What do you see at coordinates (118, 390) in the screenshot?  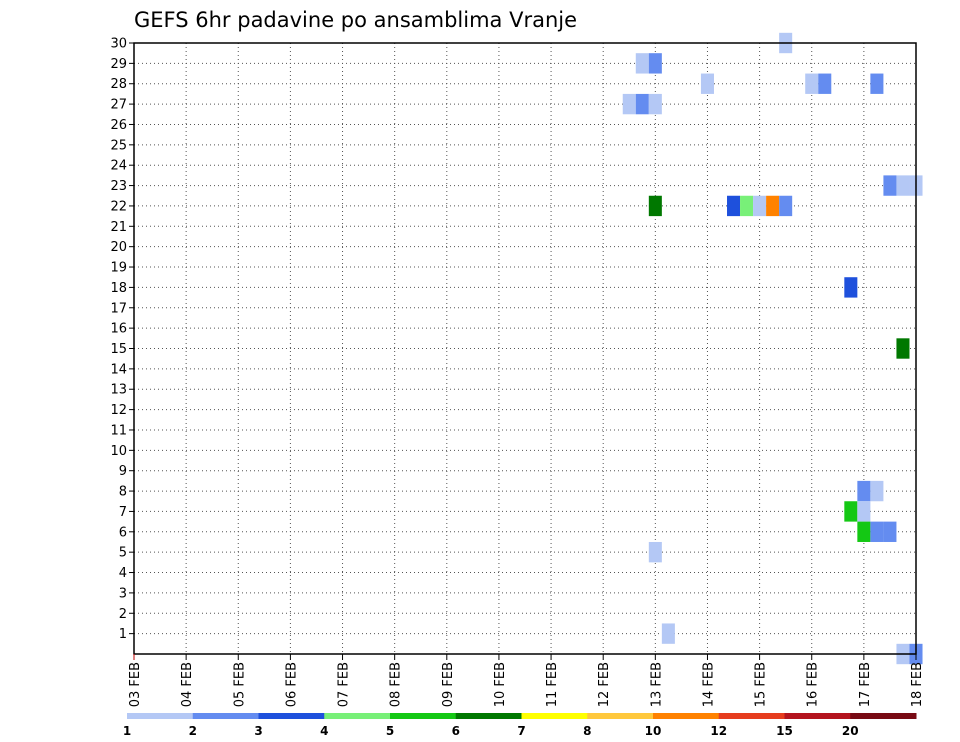 I see `y-tick-label: 13` at bounding box center [118, 390].